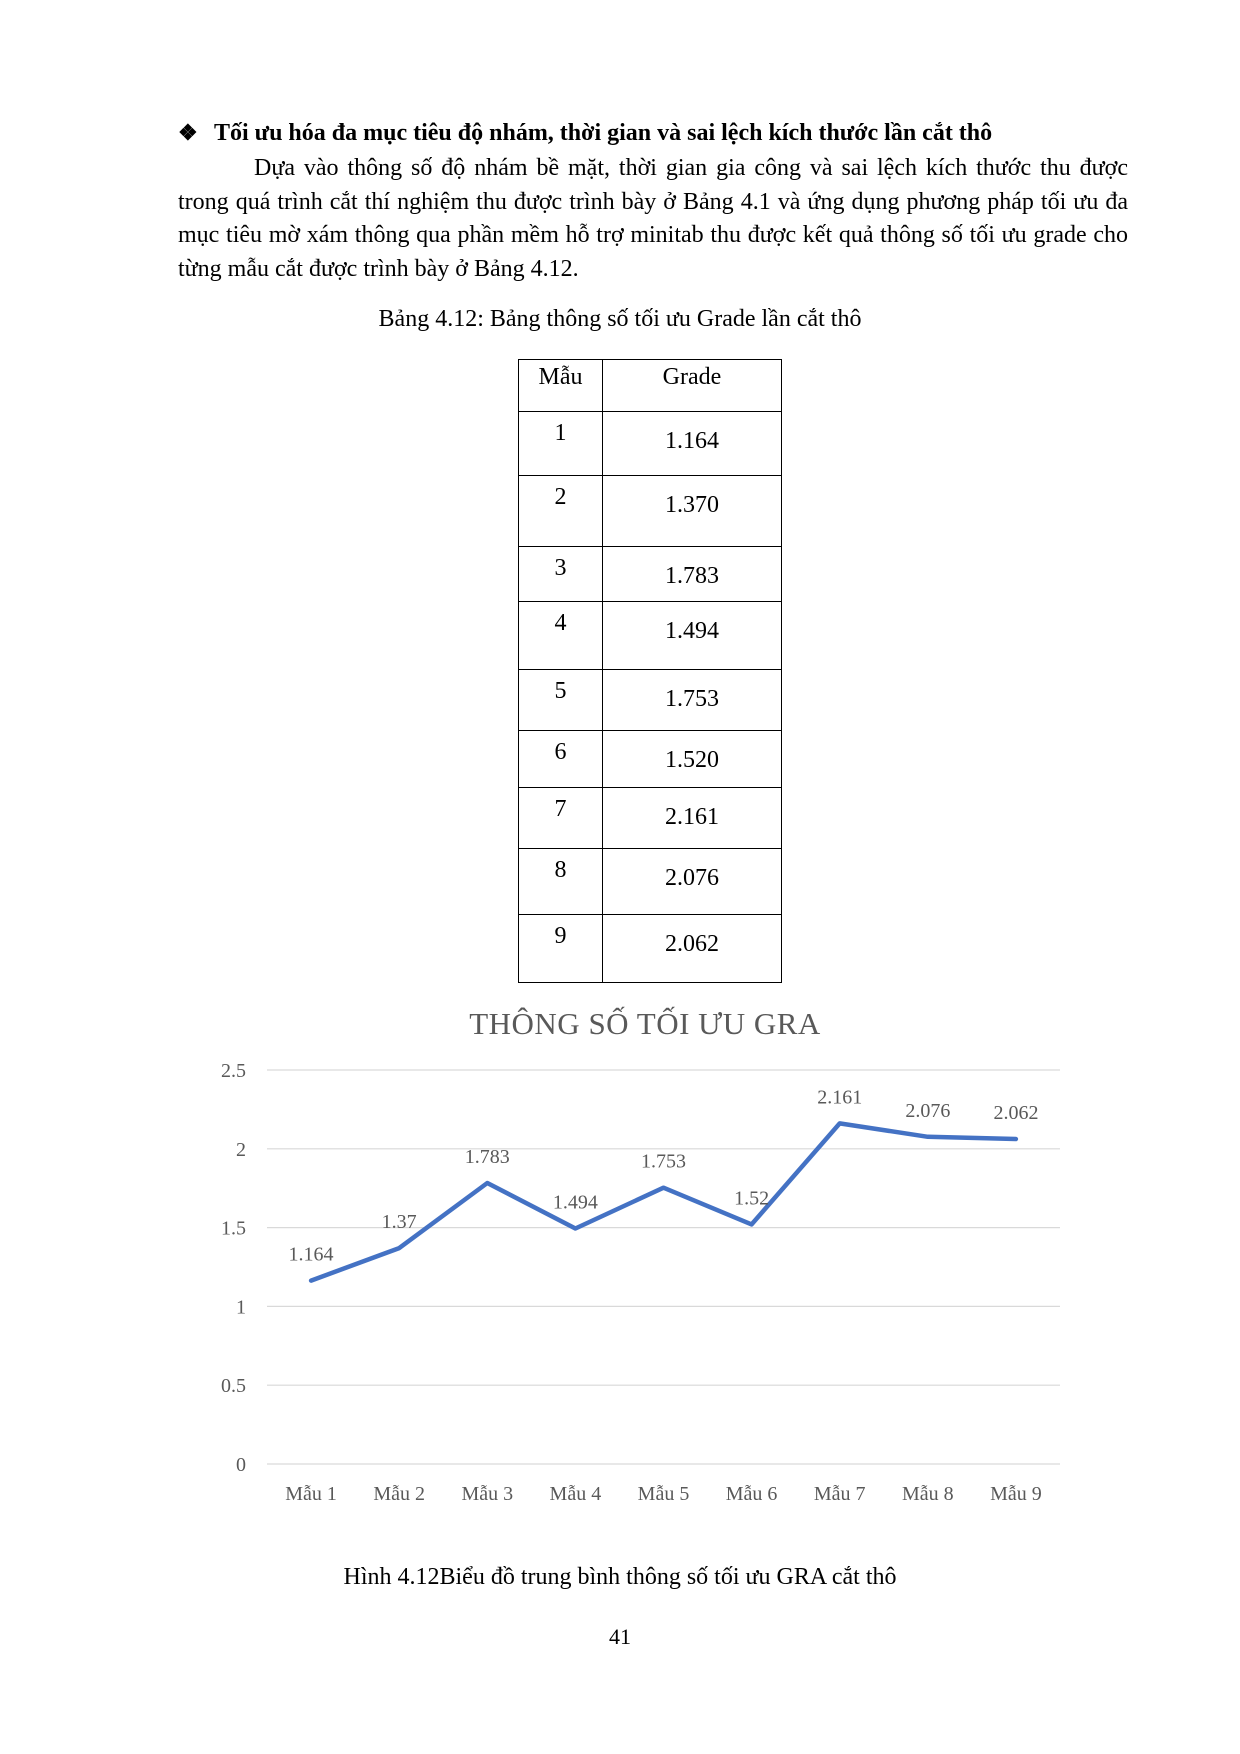  Describe the element at coordinates (664, 1494) in the screenshot. I see `x-tick-label: Mẫu 5` at that location.